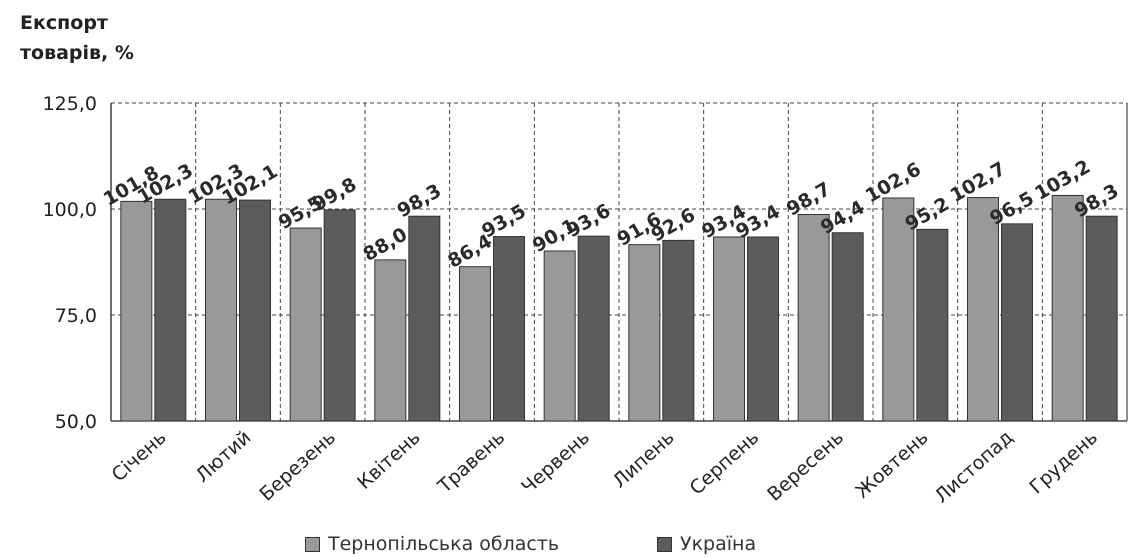 This screenshot has height=557, width=1131. What do you see at coordinates (718, 544) in the screenshot?
I see `legend-label-ukraine: Україна` at bounding box center [718, 544].